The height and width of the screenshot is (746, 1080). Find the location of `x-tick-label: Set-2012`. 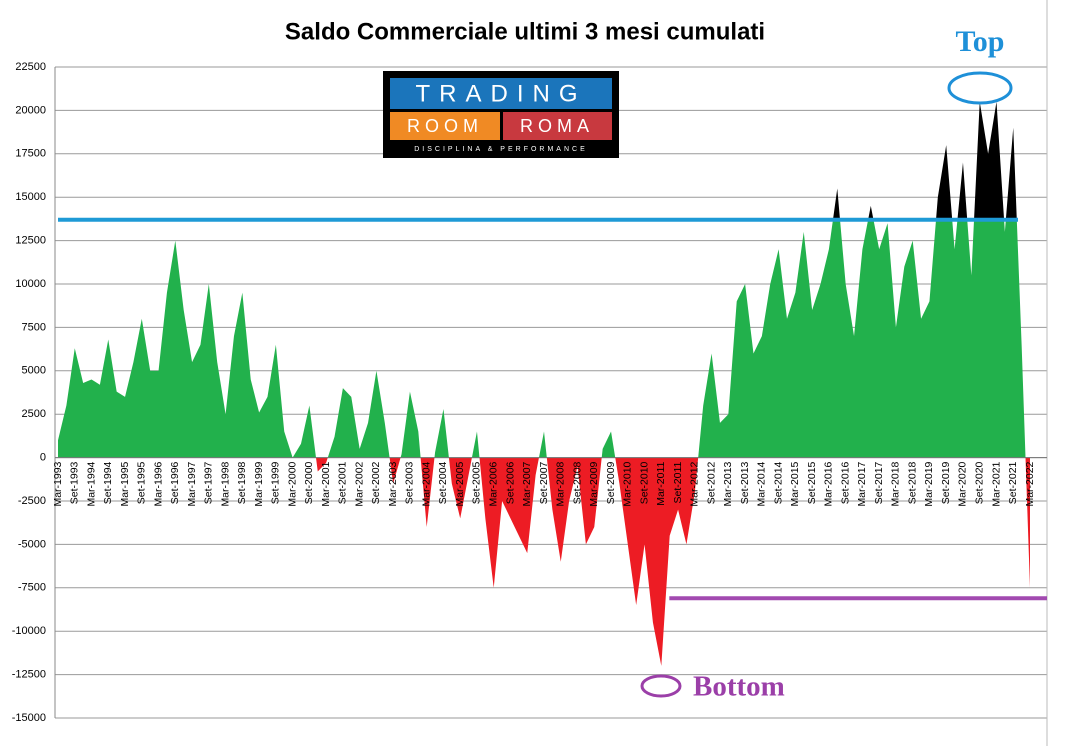

x-tick-label: Set-2012 is located at coordinates (711, 482).